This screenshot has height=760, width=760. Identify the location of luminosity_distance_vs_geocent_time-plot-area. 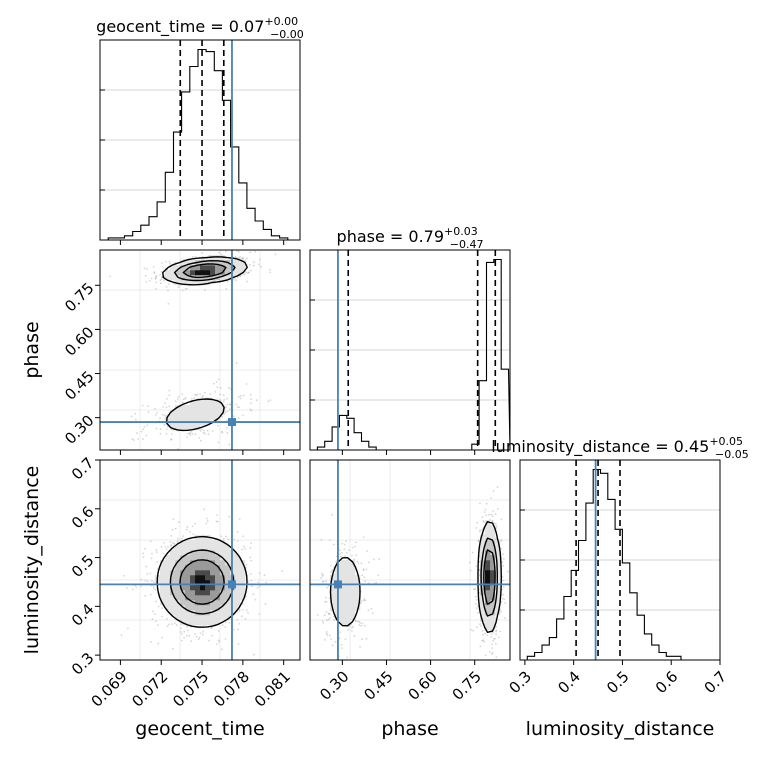
(200, 560).